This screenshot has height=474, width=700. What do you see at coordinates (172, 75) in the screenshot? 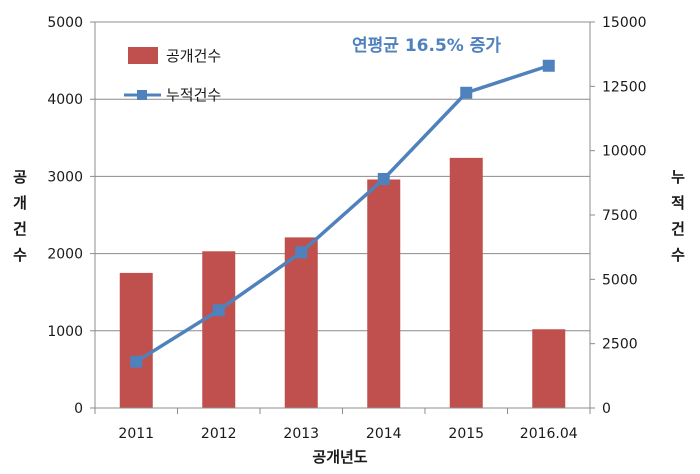
I see `legend: 공개건수 누적건수` at bounding box center [172, 75].